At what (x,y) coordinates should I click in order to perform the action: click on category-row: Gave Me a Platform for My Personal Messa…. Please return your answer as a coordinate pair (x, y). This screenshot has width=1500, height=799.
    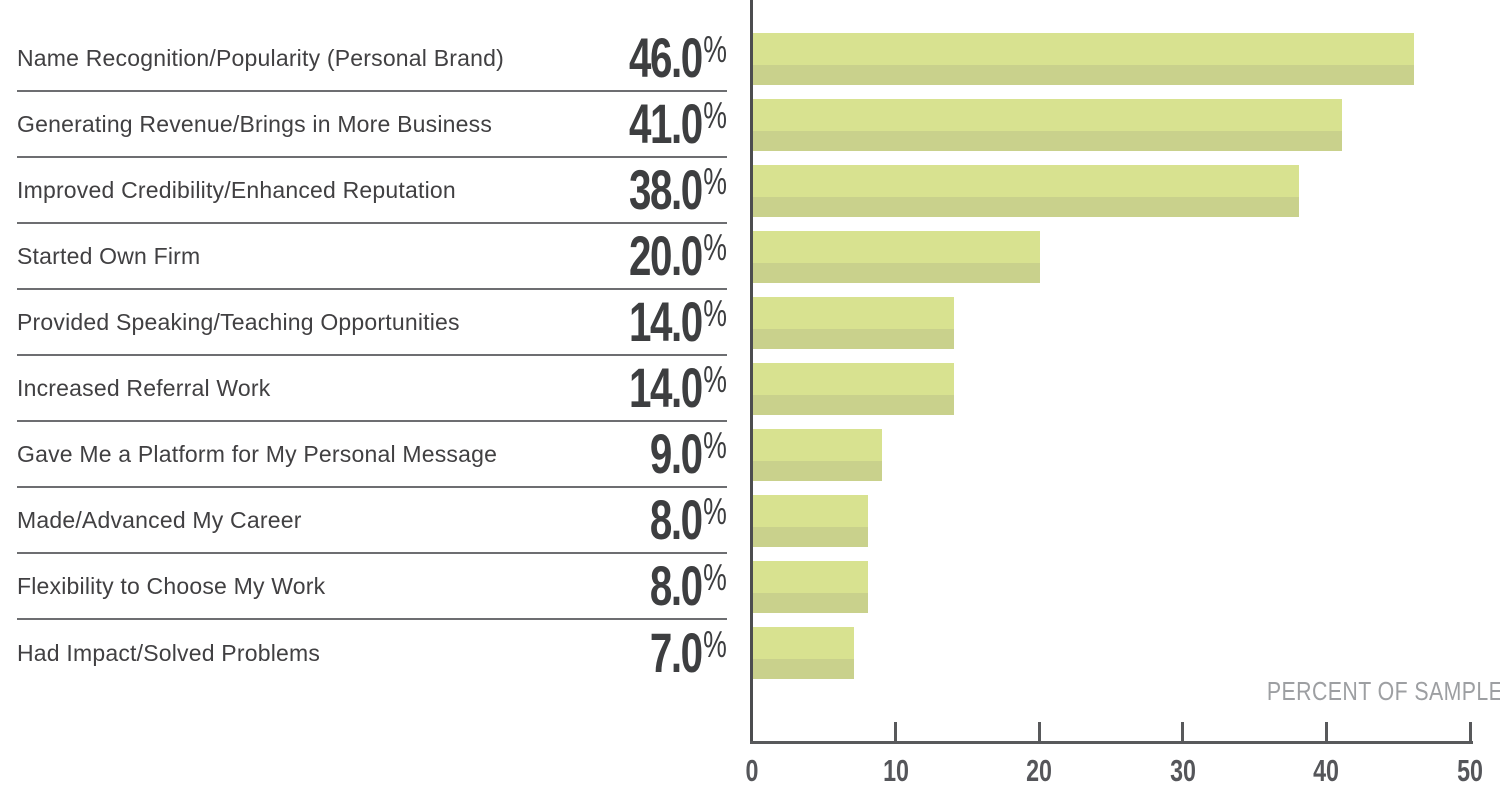
    Looking at the image, I should click on (372, 455).